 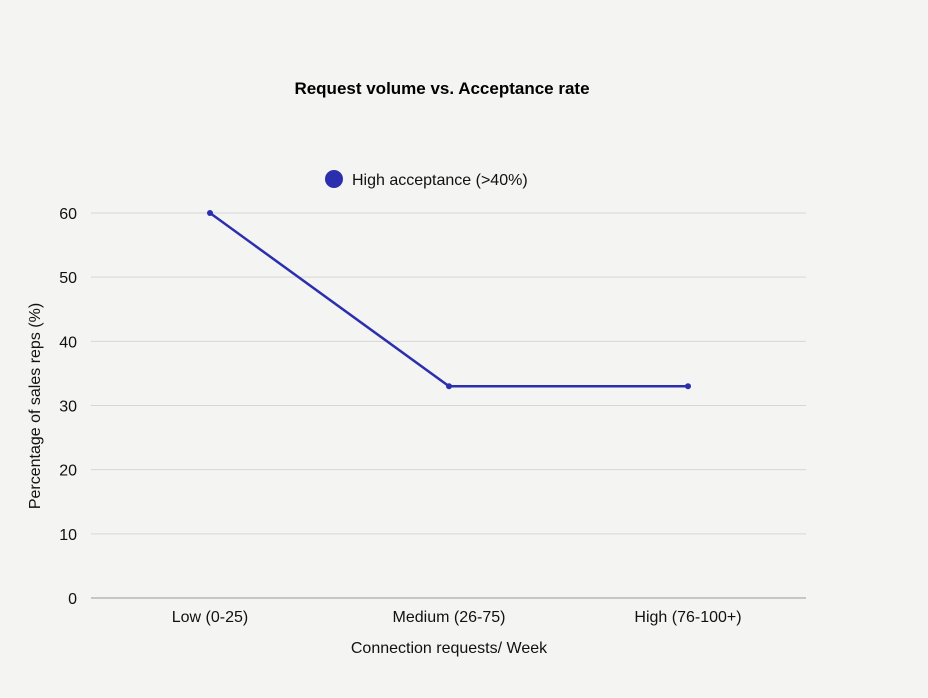 What do you see at coordinates (448, 299) in the screenshot?
I see `series-line` at bounding box center [448, 299].